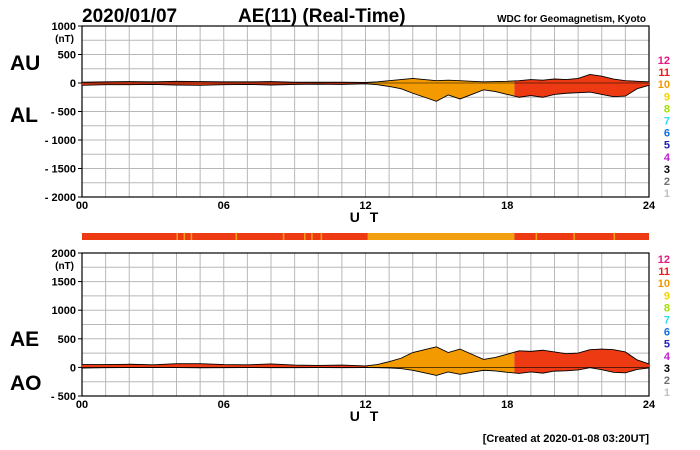 The height and width of the screenshot is (450, 700). Describe the element at coordinates (667, 321) in the screenshot. I see `legend-item-bottom: 7` at that location.